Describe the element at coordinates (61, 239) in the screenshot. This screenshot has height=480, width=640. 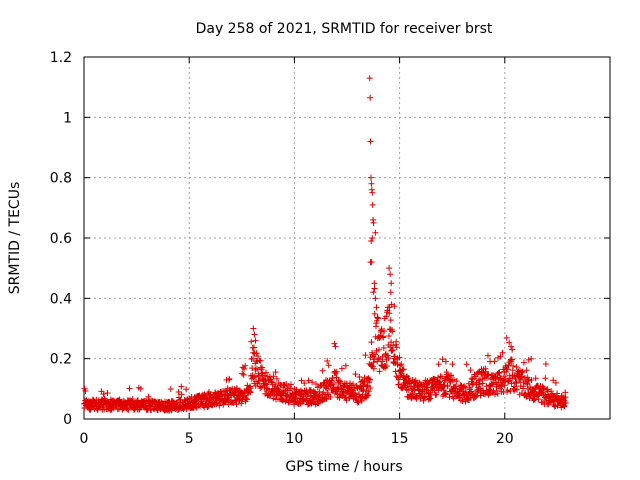
I see `y-tick-label: 0.6` at that location.